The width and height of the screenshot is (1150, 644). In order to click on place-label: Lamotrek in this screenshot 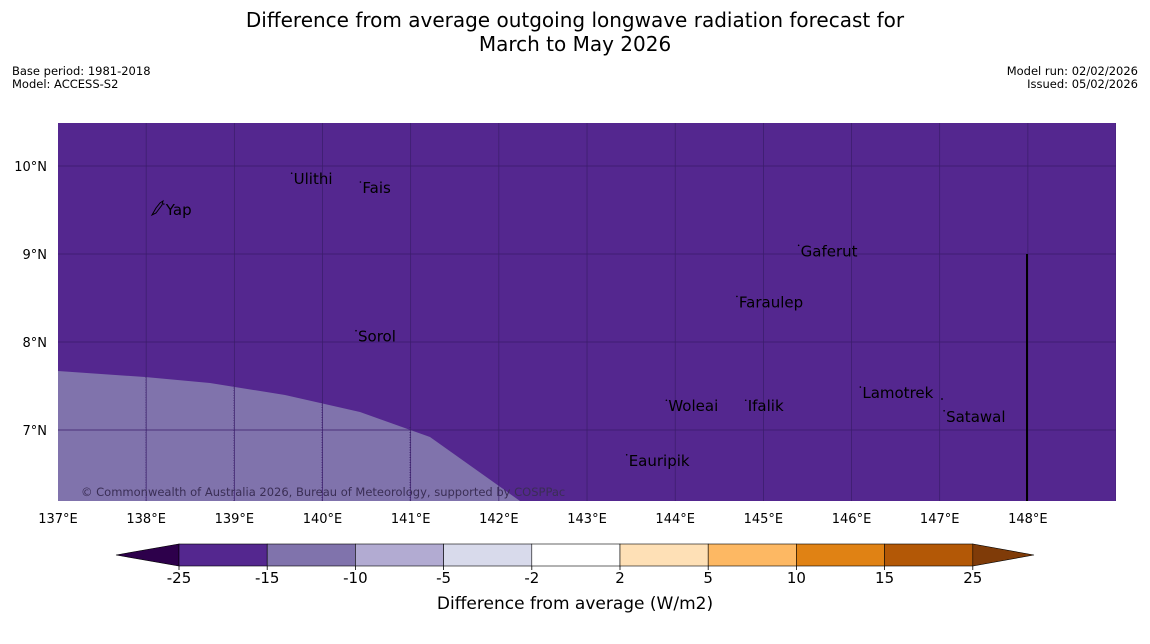, I will do `click(897, 393)`.